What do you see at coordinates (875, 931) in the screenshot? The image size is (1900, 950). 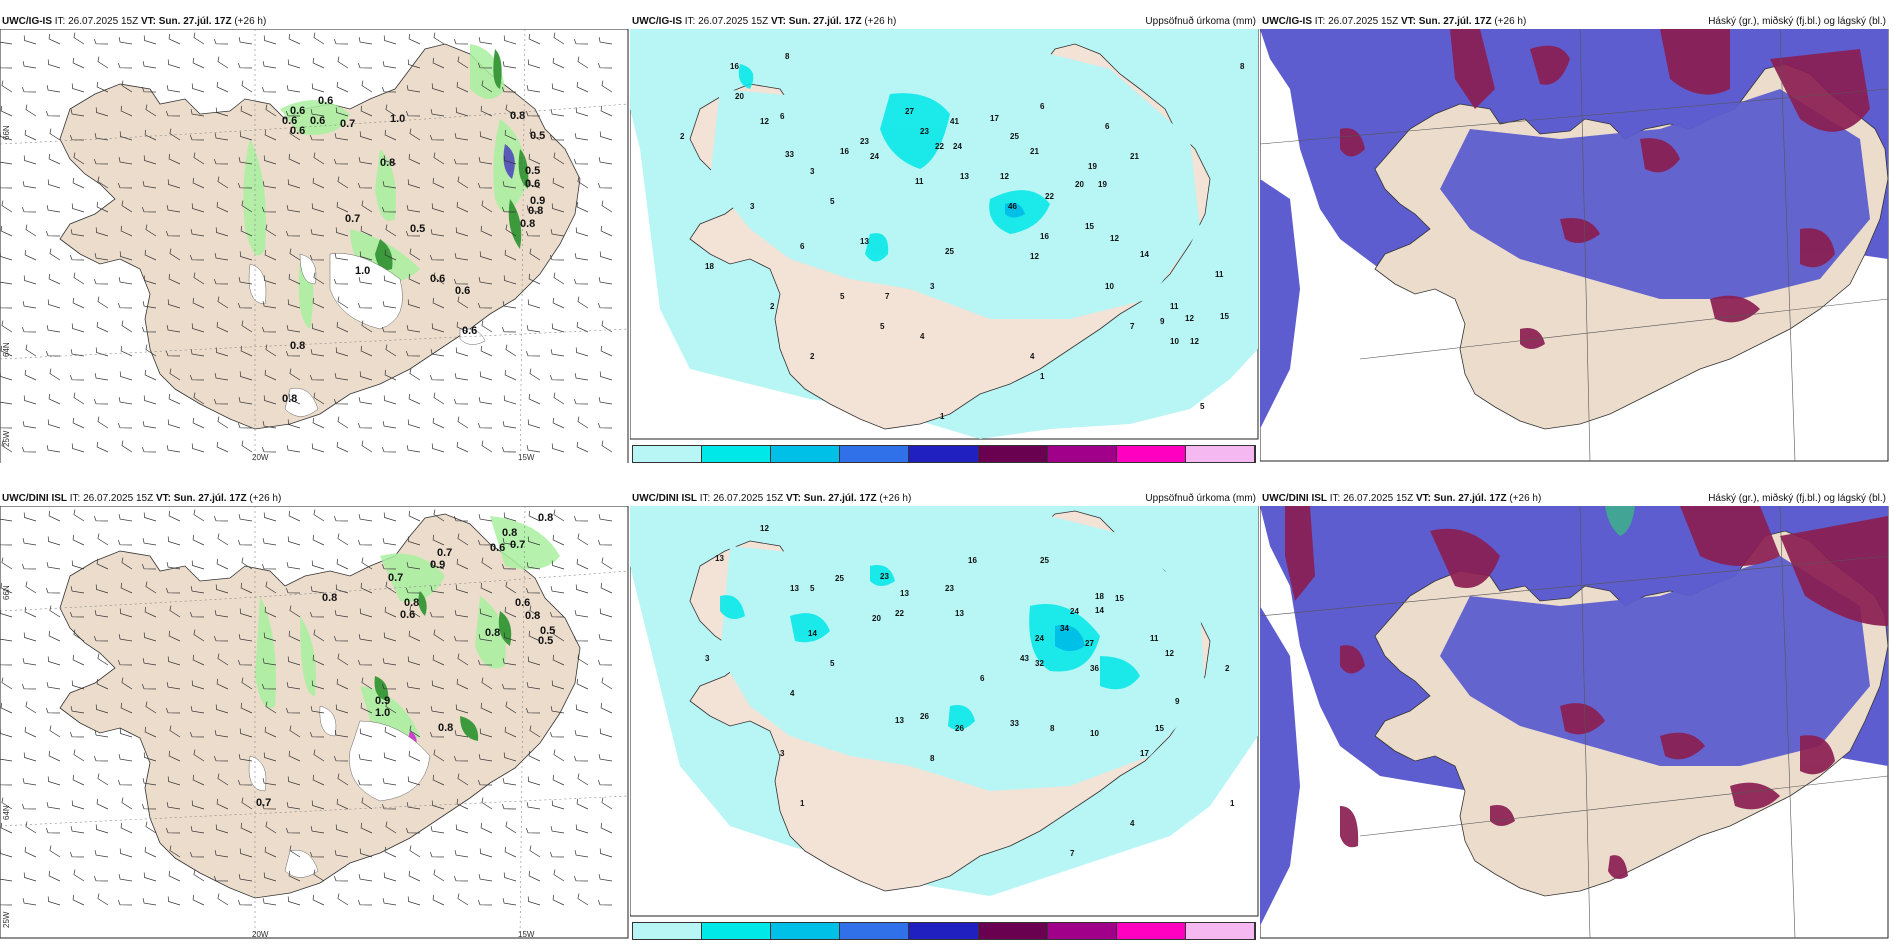 I see `colorbar-segment` at bounding box center [875, 931].